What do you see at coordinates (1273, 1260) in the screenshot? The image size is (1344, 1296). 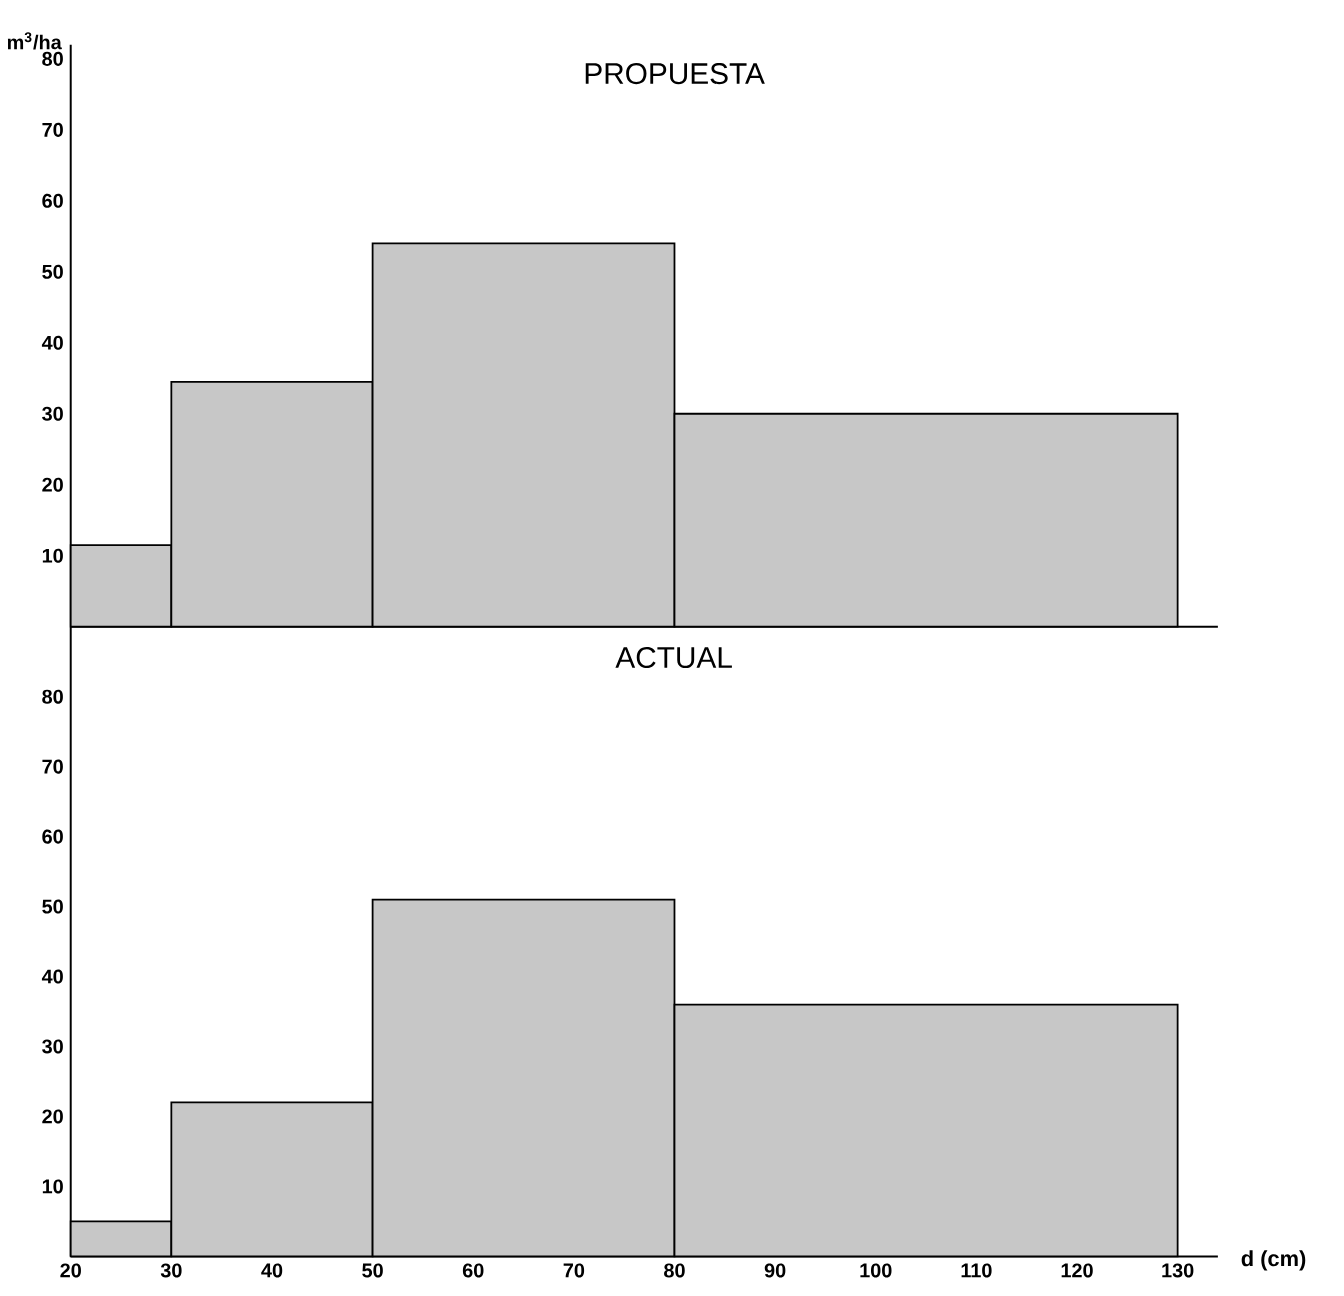 I see `x-axis-title: d (cm)` at bounding box center [1273, 1260].